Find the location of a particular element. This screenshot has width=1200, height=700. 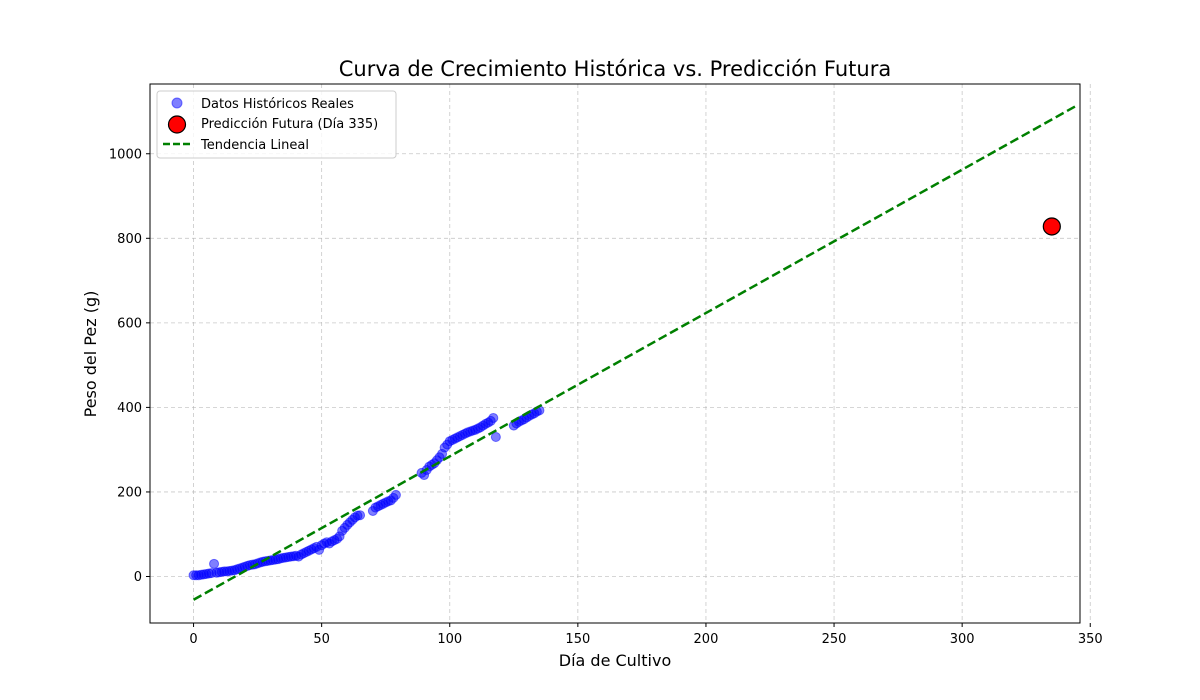

y-axis-label: Peso del Pez (g) is located at coordinates (90, 354).